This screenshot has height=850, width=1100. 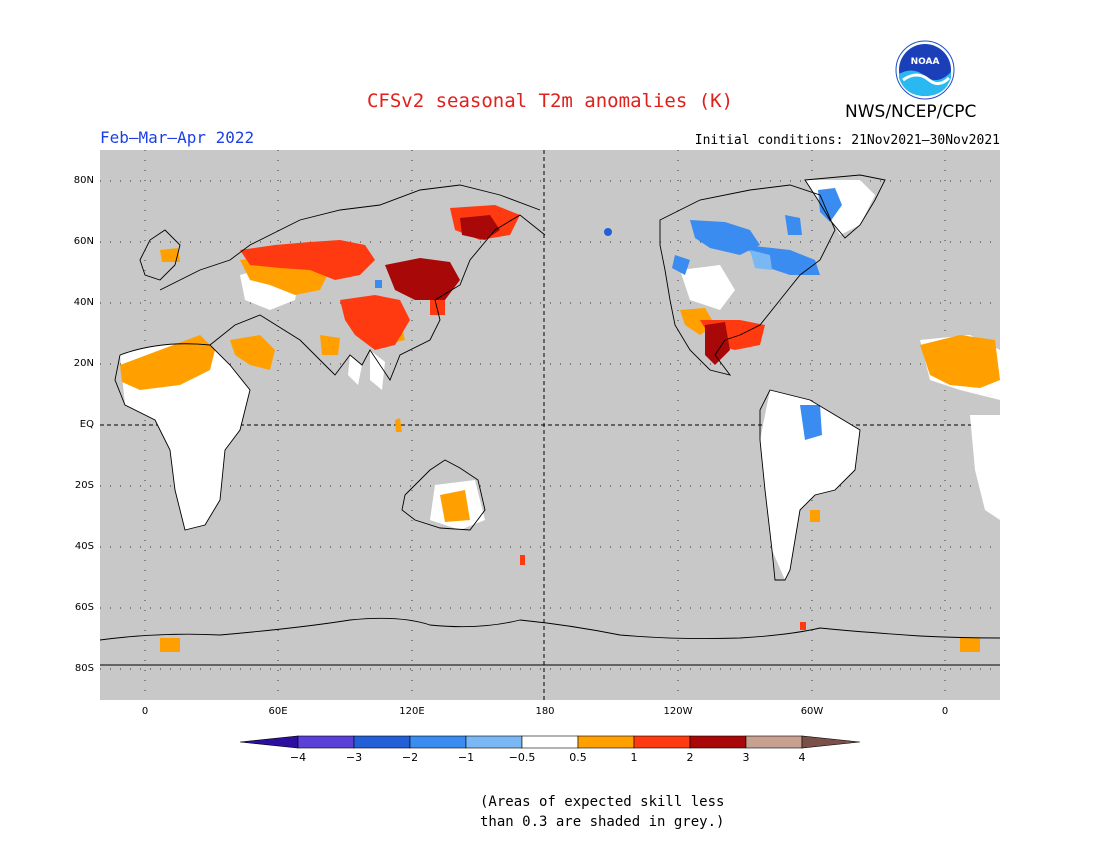 I want to click on lat-label: 60N, so click(x=83, y=241).